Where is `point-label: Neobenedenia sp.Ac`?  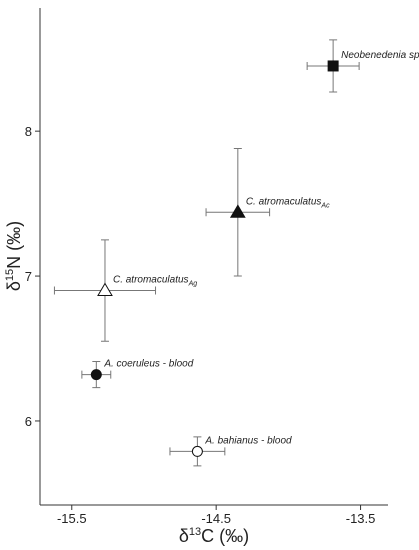
point-label: Neobenedenia sp.Ac is located at coordinates (380, 56).